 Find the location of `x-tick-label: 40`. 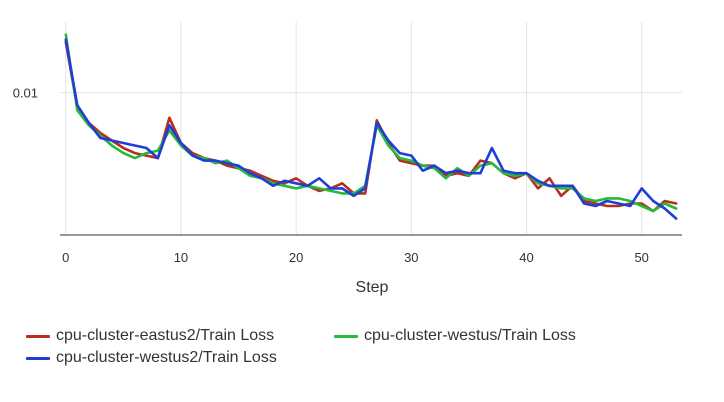

x-tick-label: 40 is located at coordinates (526, 257).